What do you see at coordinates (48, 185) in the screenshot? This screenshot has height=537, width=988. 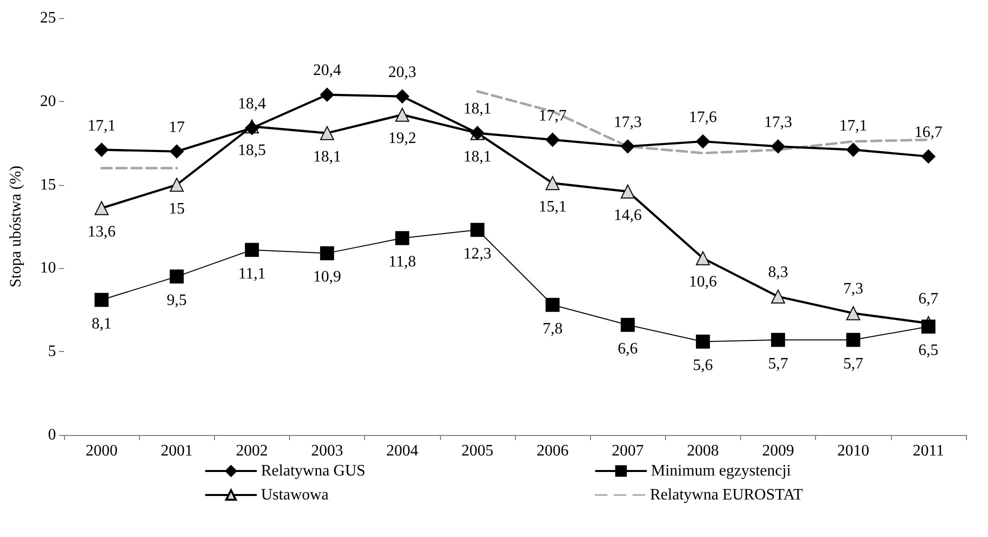 I see `y-tick-label: 15` at bounding box center [48, 185].